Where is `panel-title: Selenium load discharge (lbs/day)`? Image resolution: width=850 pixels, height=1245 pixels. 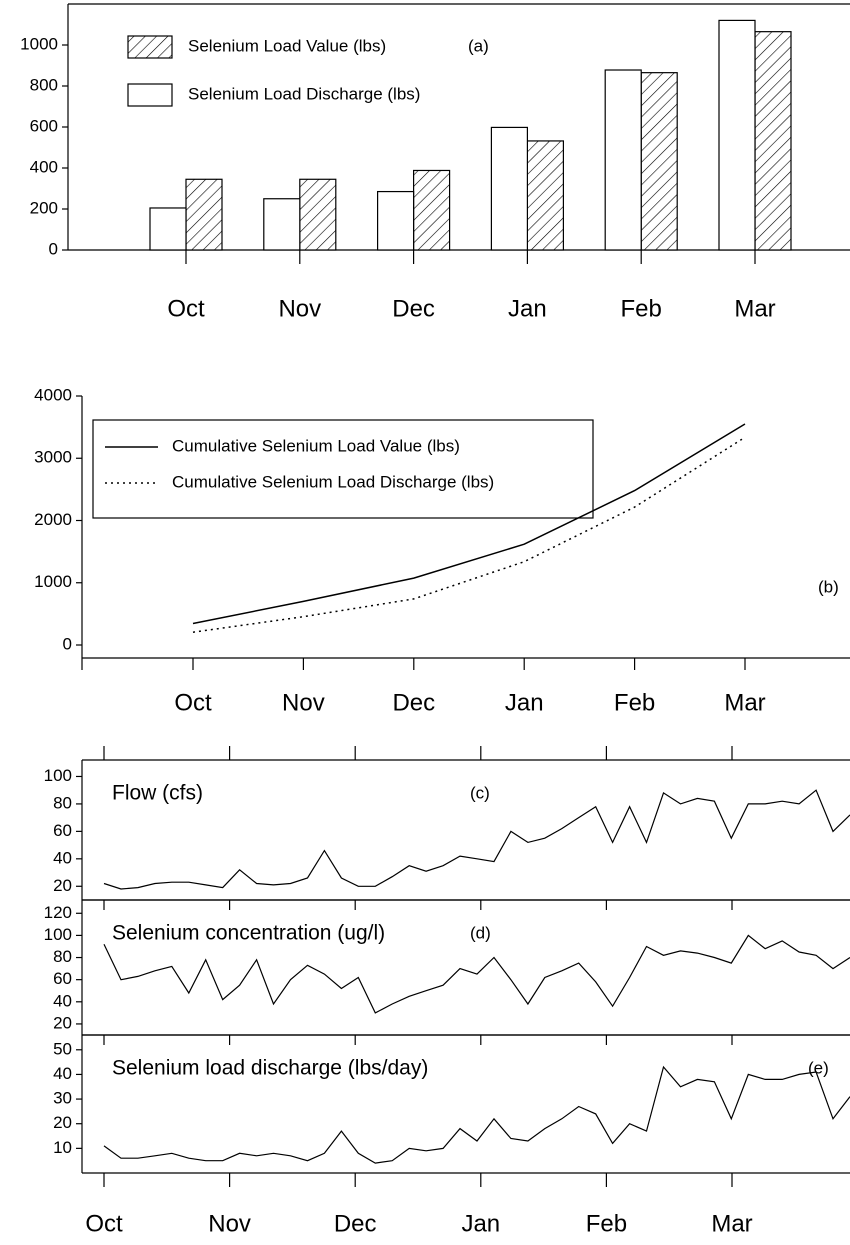 panel-title: Selenium load discharge (lbs/day) is located at coordinates (270, 1068).